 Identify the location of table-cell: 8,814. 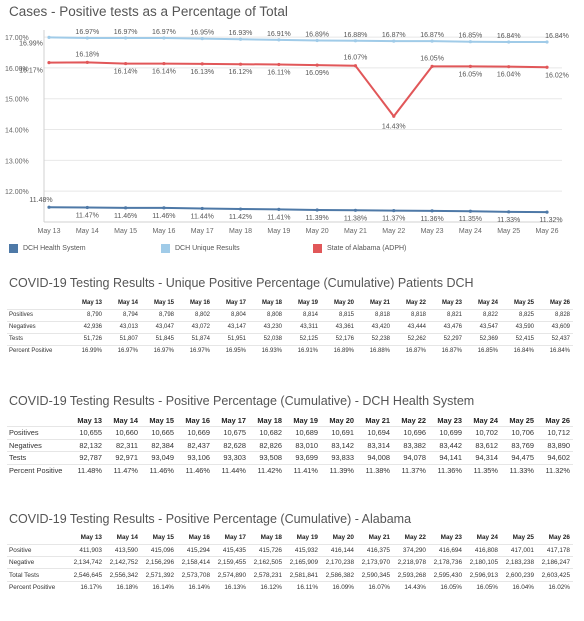
(303, 314).